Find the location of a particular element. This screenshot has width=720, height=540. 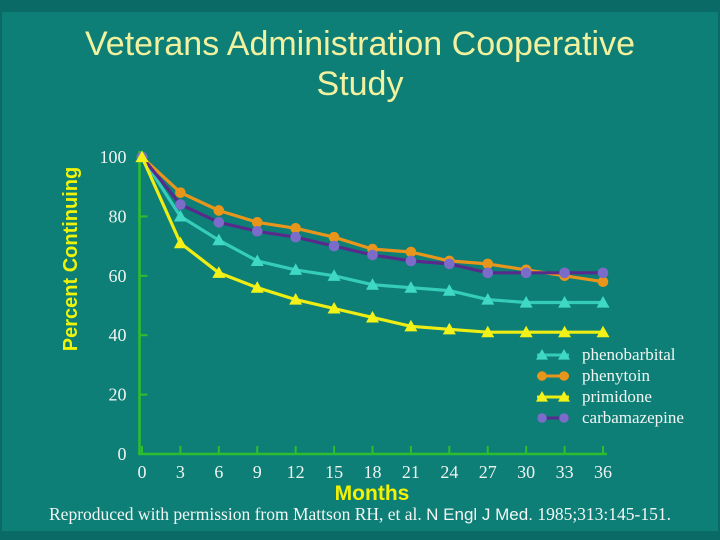

slide-title-line1: Veterans Administration Cooperative is located at coordinates (360, 44).